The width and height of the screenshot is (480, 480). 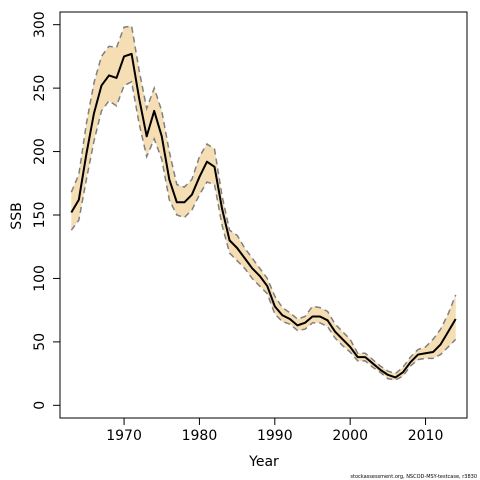 What do you see at coordinates (17, 215) in the screenshot?
I see `y-axis-title: SSB` at bounding box center [17, 215].